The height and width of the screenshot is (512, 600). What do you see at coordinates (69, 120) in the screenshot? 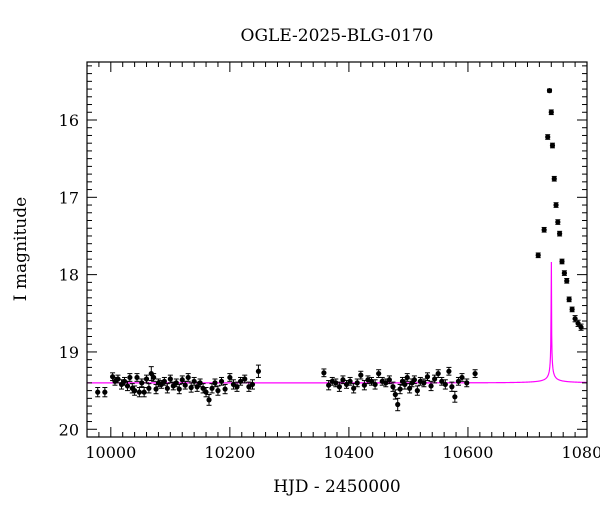
I see `y-tick-label: 16` at bounding box center [69, 120].